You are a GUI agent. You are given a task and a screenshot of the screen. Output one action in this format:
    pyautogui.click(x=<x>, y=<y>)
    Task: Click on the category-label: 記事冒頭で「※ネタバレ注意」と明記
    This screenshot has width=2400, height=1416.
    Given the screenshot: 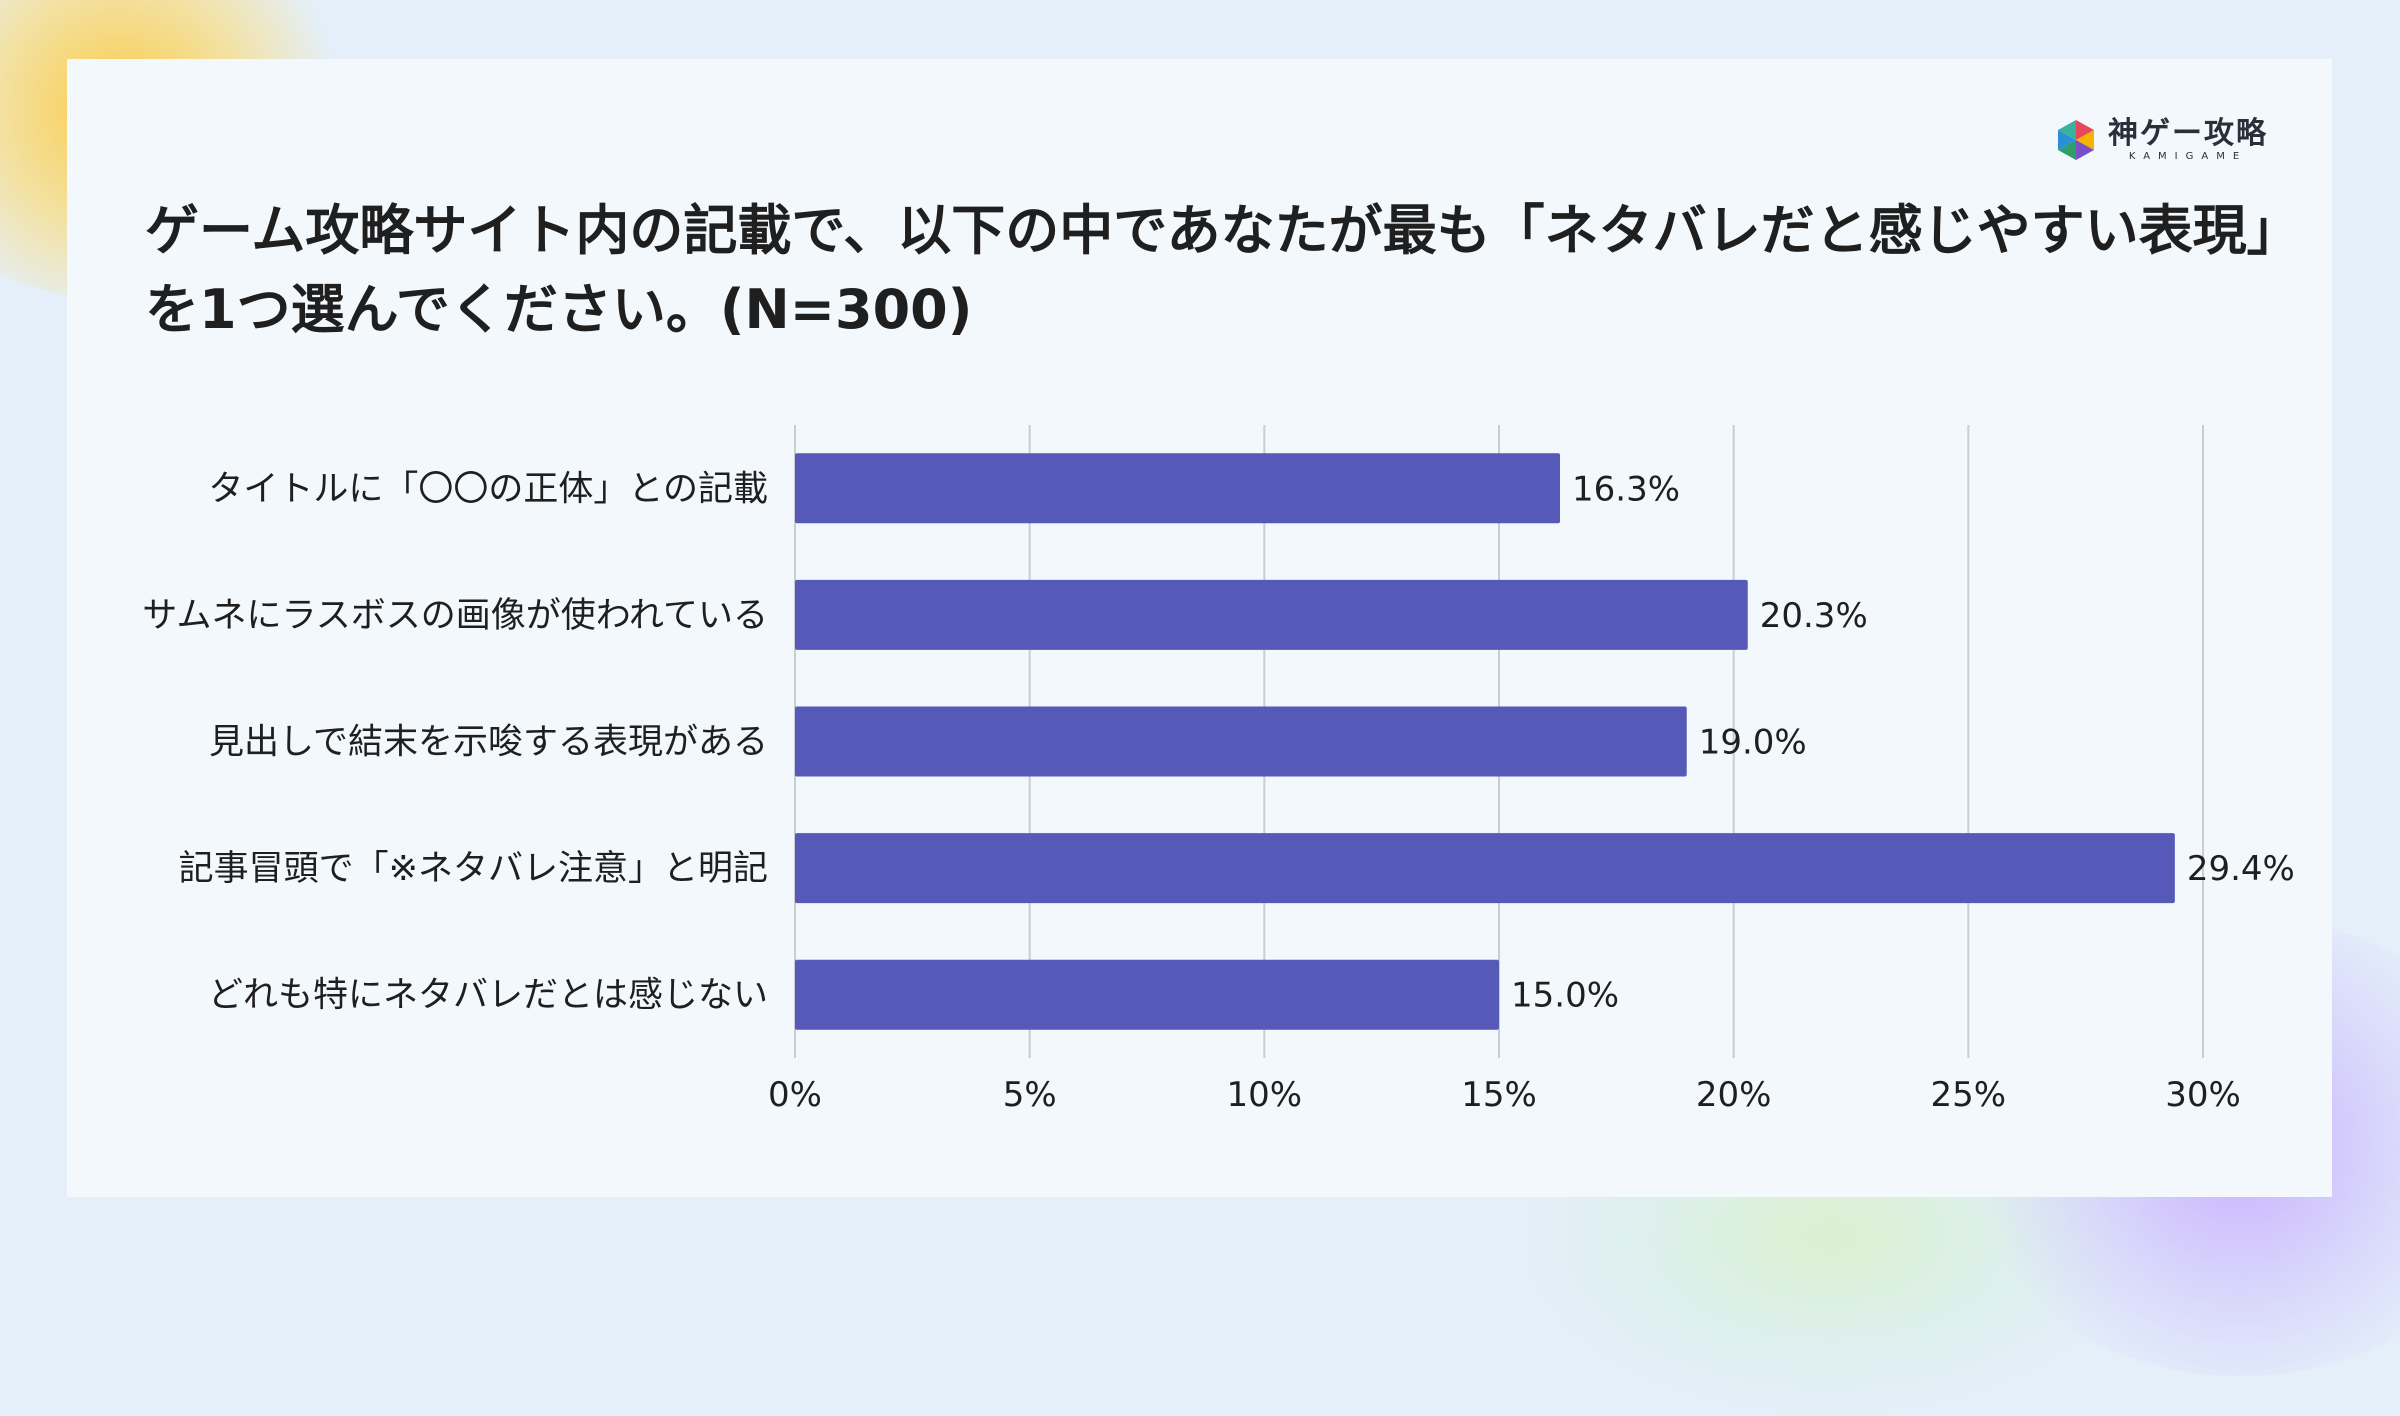 What is the action you would take?
    pyautogui.click(x=473, y=869)
    